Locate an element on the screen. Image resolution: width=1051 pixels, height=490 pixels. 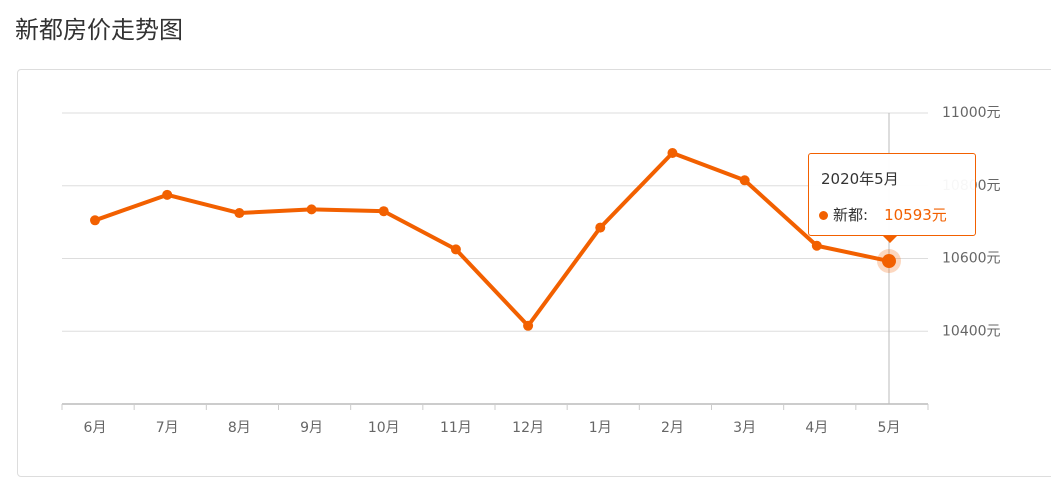
x-tick-label: 2月 is located at coordinates (672, 428).